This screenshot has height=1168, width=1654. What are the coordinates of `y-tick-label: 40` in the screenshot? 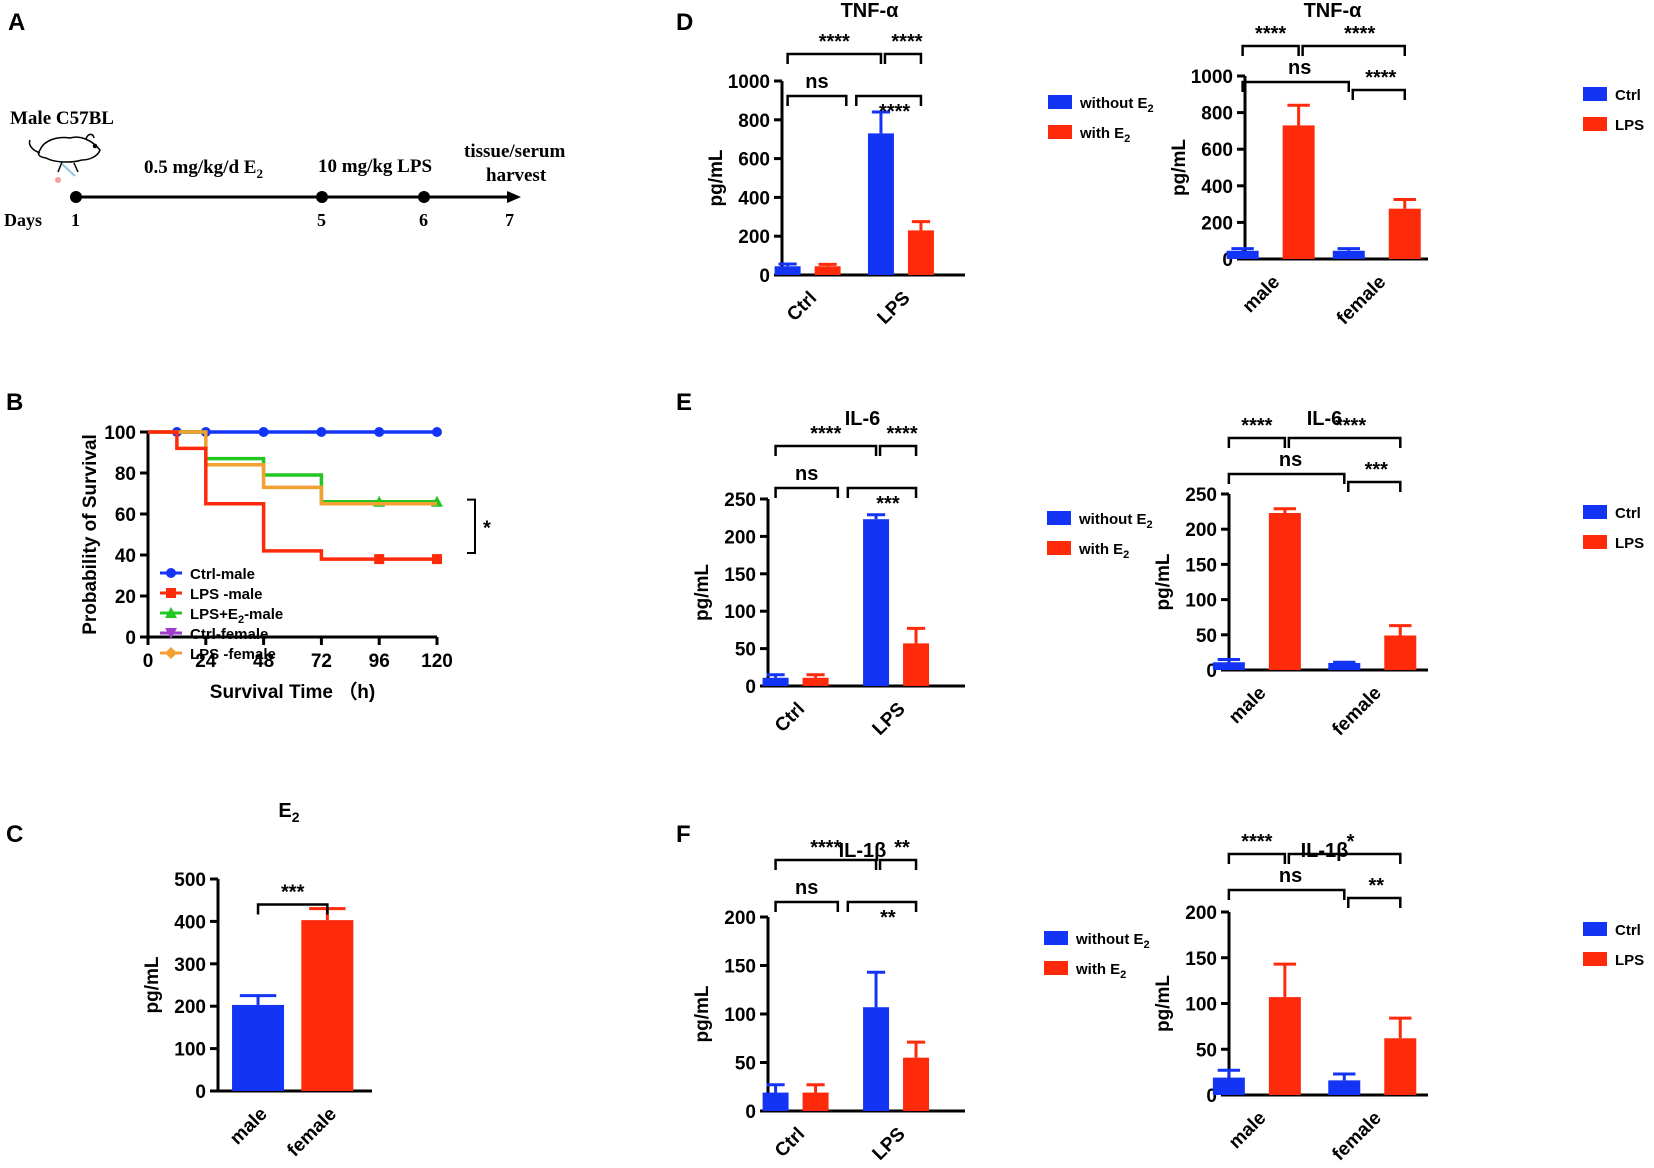 It's located at (125, 556).